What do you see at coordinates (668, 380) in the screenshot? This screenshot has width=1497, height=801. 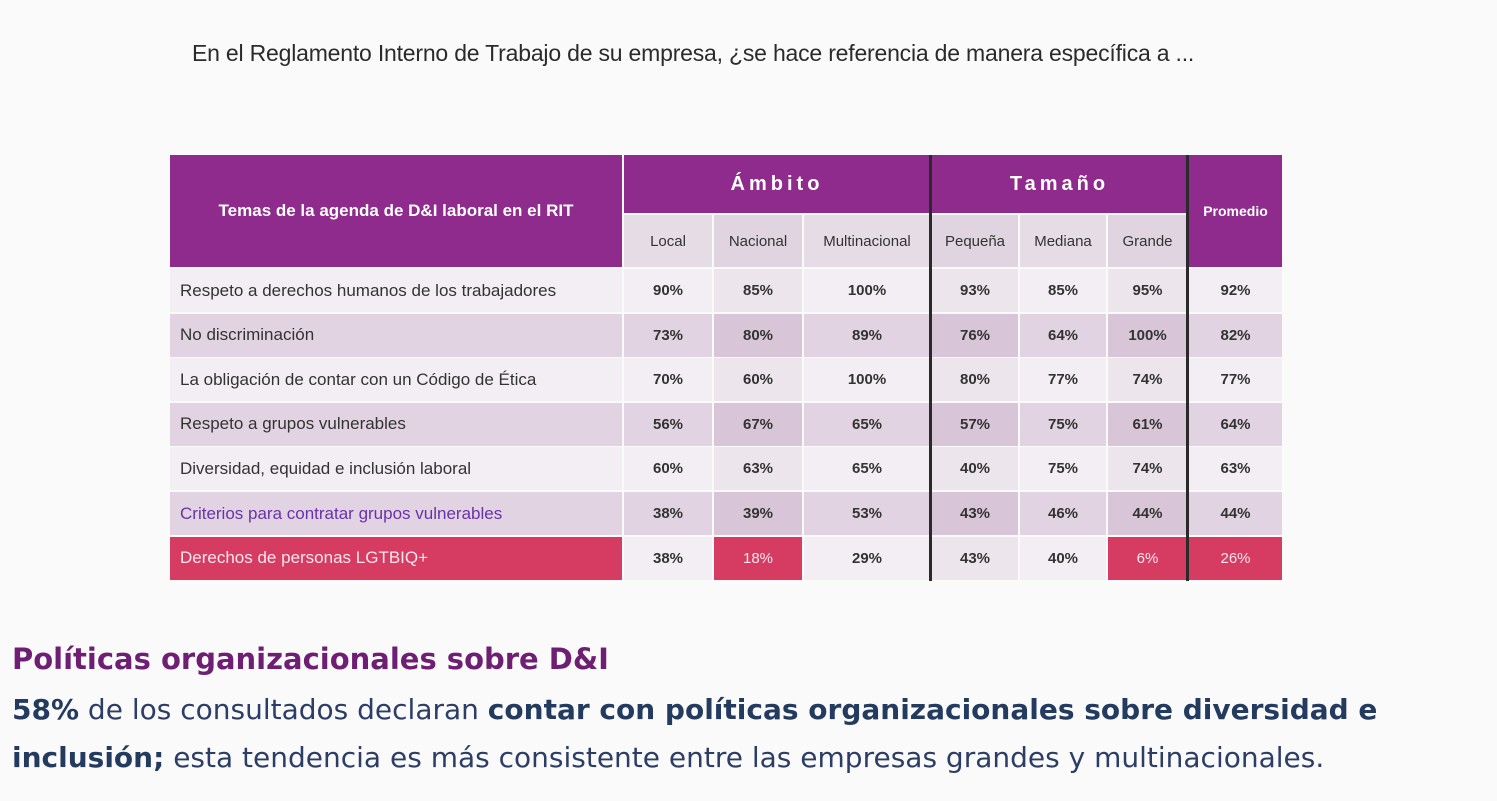 I see `cell-local: 70%` at bounding box center [668, 380].